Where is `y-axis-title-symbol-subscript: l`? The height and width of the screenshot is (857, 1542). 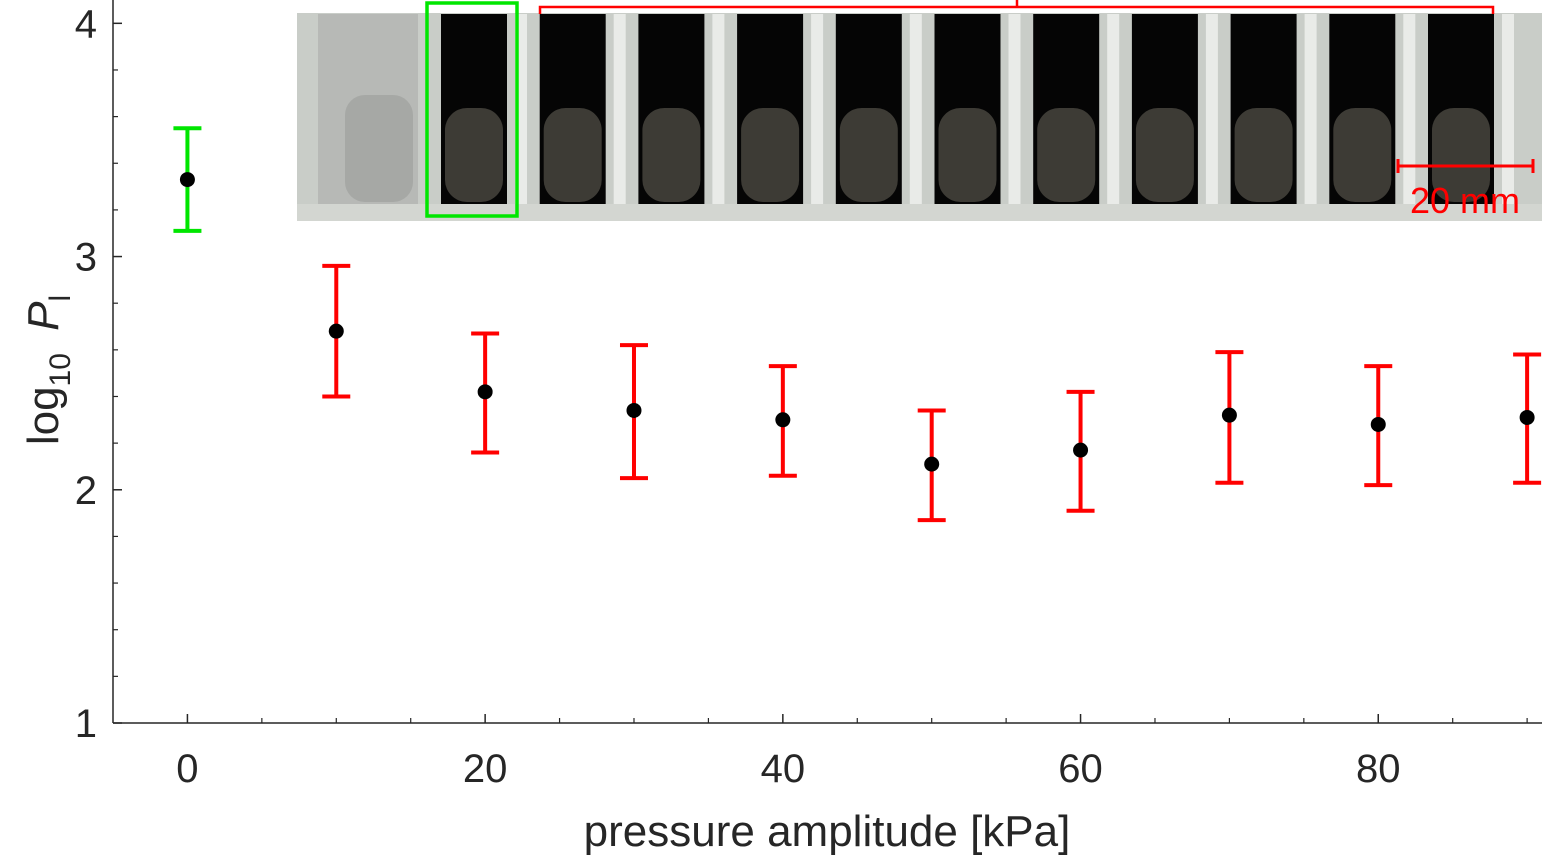
y-axis-title-symbol-subscript: l is located at coordinates (60, 298).